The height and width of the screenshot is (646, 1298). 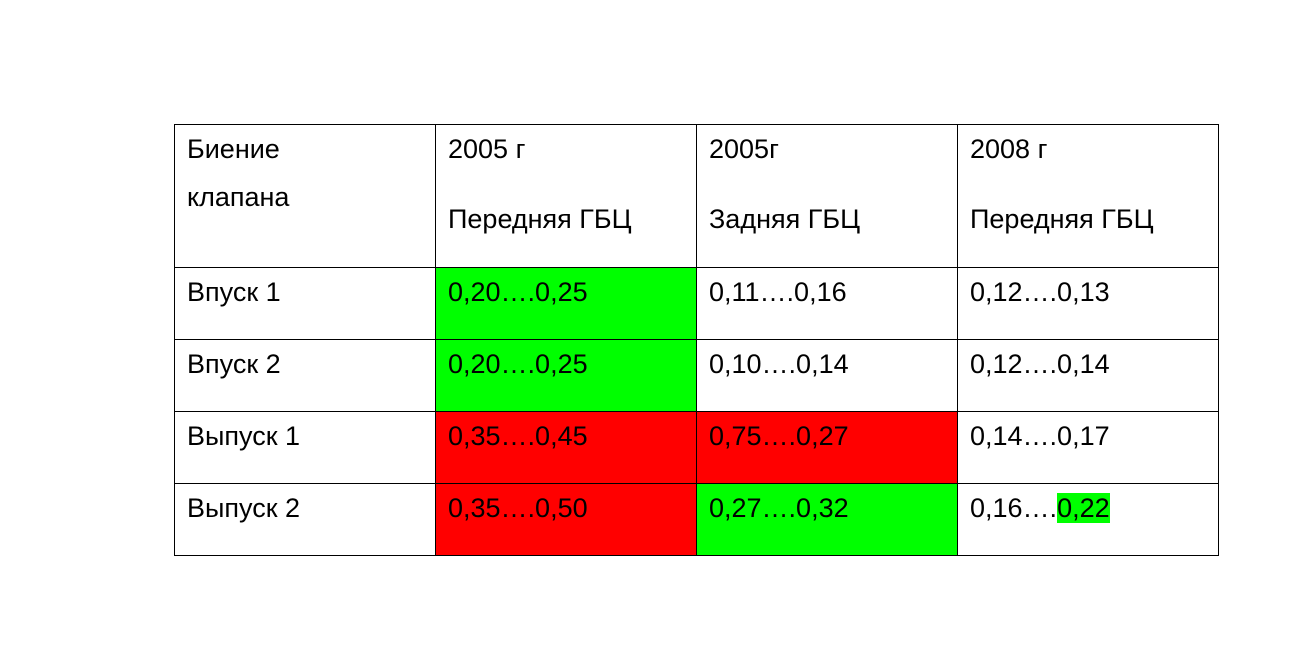 What do you see at coordinates (566, 447) in the screenshot?
I see `cell: 0,35….0,45` at bounding box center [566, 447].